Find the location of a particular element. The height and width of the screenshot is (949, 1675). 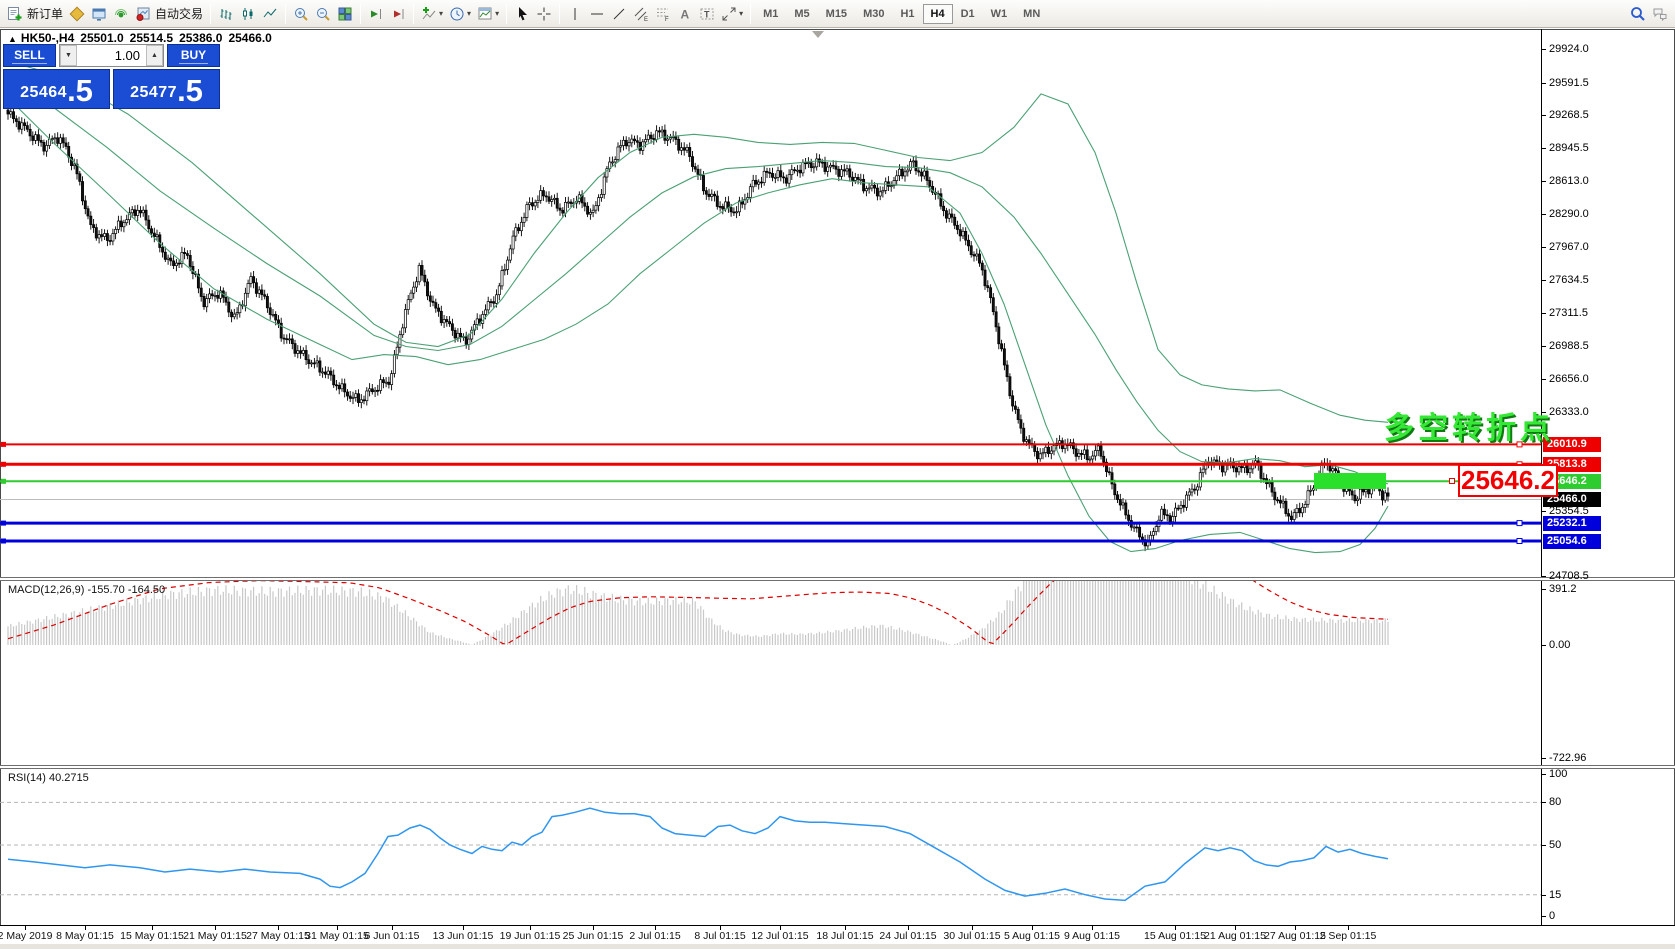

shapes-button: ▾ is located at coordinates (732, 14).